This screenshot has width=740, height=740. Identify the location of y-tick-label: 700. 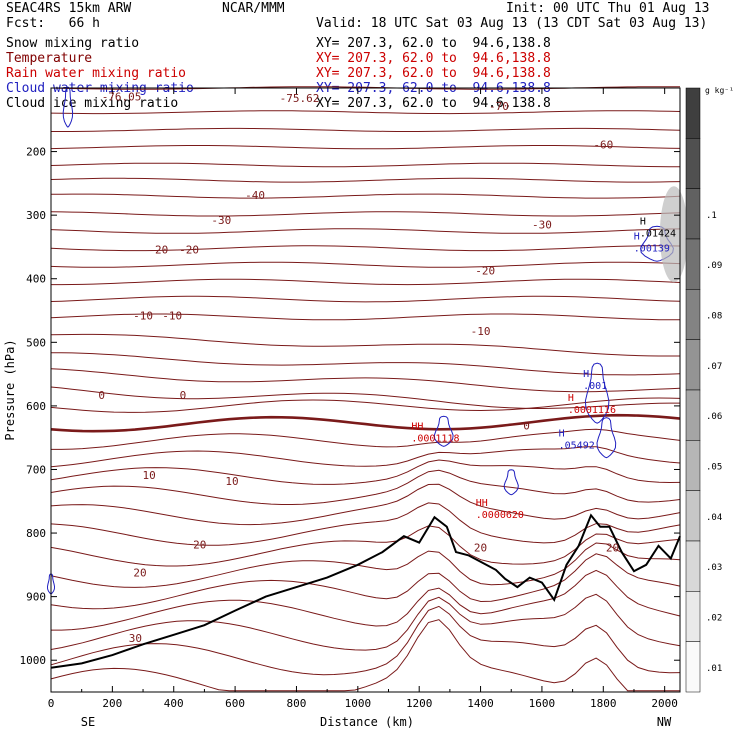
(36, 469).